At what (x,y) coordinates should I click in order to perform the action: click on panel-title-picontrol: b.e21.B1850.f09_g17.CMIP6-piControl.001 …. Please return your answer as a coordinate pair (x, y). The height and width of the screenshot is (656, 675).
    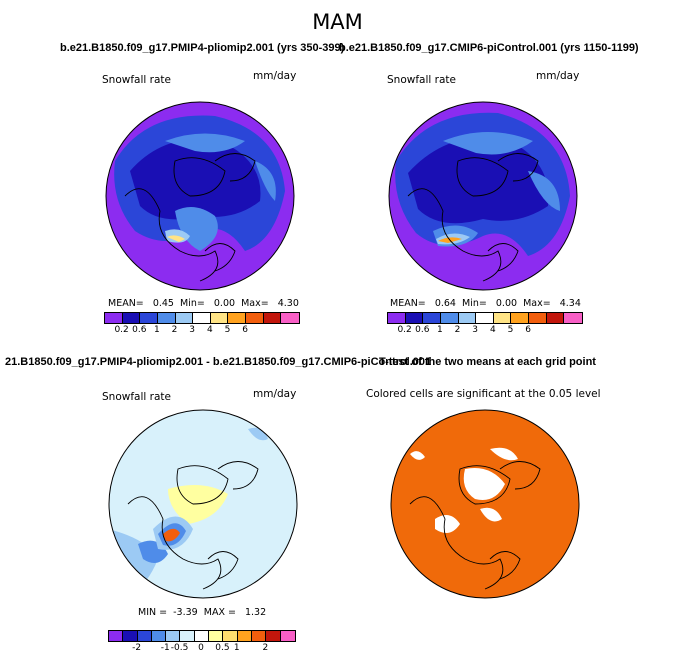
    Looking at the image, I should click on (489, 48).